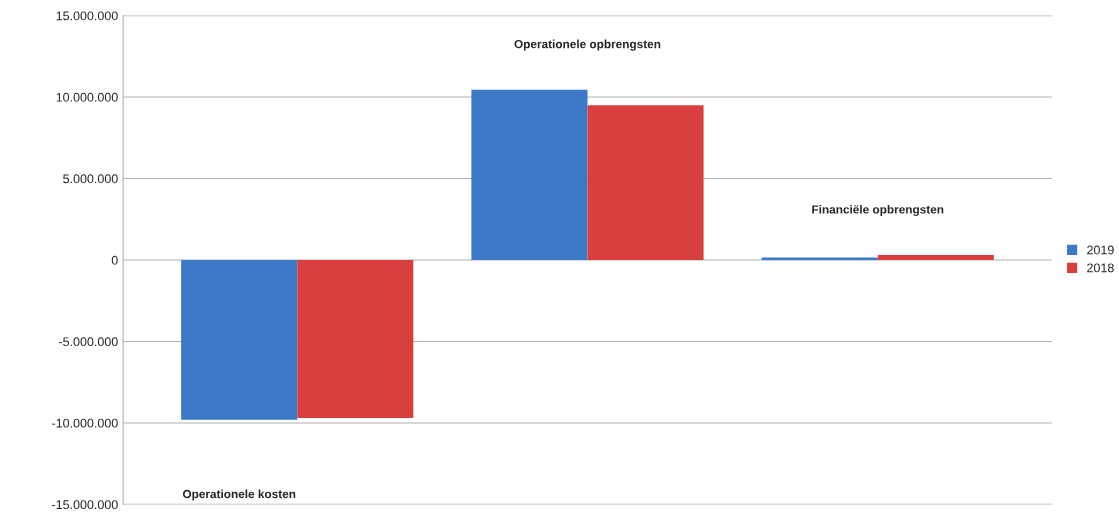 This screenshot has width=1119, height=520. I want to click on x-tick-label: Operationele kosten, so click(239, 495).